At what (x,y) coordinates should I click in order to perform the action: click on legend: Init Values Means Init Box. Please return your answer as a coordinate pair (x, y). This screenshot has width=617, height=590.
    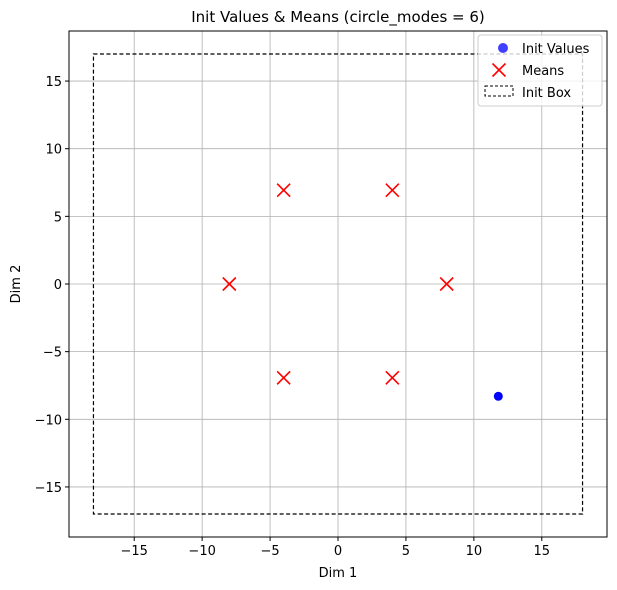
    Looking at the image, I should click on (540, 70).